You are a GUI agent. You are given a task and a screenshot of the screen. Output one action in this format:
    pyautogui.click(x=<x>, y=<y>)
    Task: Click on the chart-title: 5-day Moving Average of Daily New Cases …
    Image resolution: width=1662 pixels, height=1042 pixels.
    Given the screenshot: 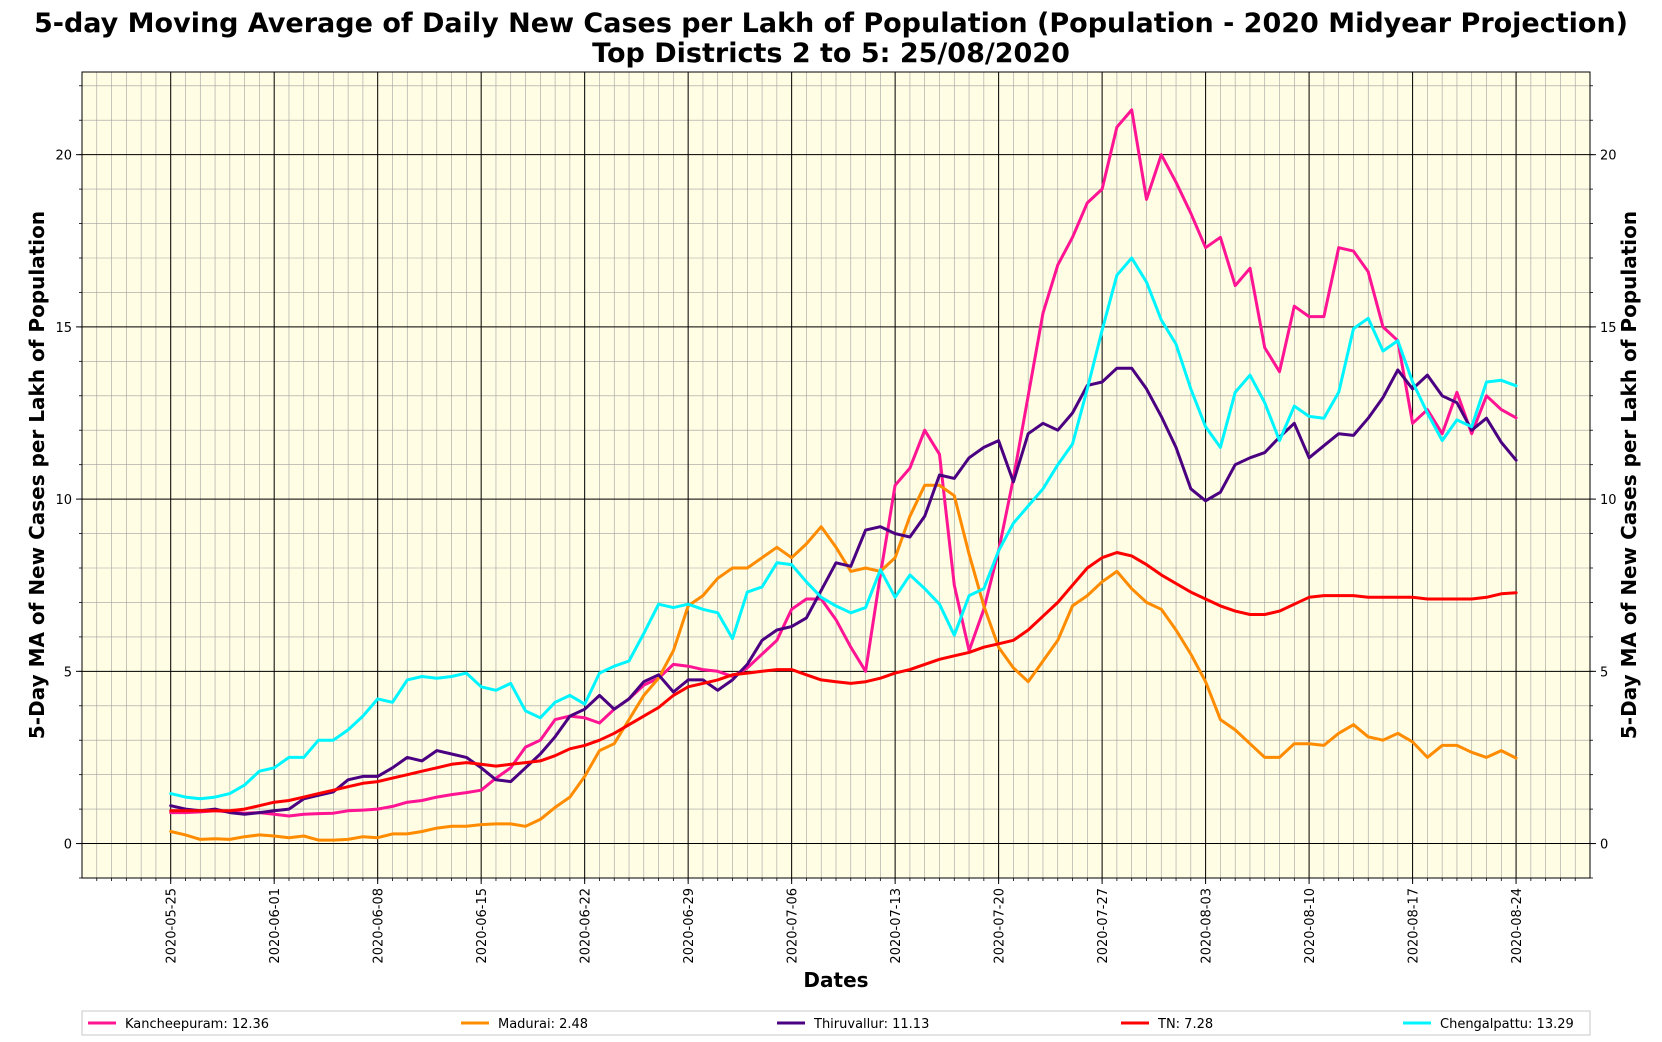 What is the action you would take?
    pyautogui.click(x=831, y=23)
    